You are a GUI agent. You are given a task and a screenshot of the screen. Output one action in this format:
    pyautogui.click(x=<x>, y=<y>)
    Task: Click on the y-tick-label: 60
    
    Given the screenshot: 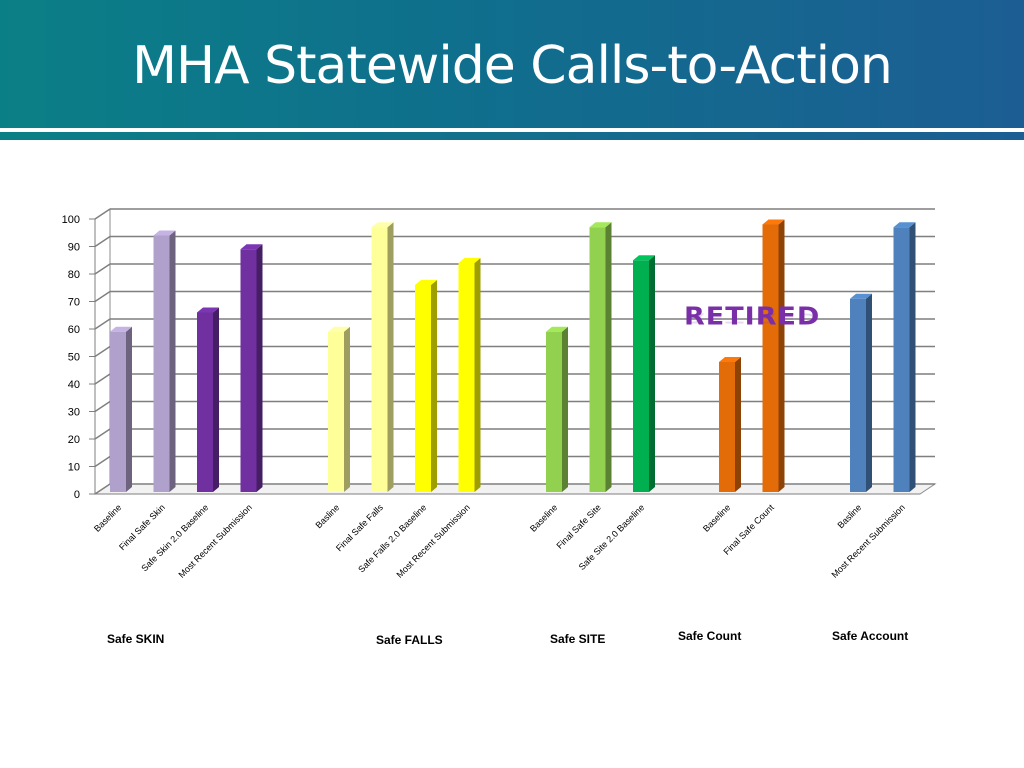 What is the action you would take?
    pyautogui.click(x=74, y=330)
    